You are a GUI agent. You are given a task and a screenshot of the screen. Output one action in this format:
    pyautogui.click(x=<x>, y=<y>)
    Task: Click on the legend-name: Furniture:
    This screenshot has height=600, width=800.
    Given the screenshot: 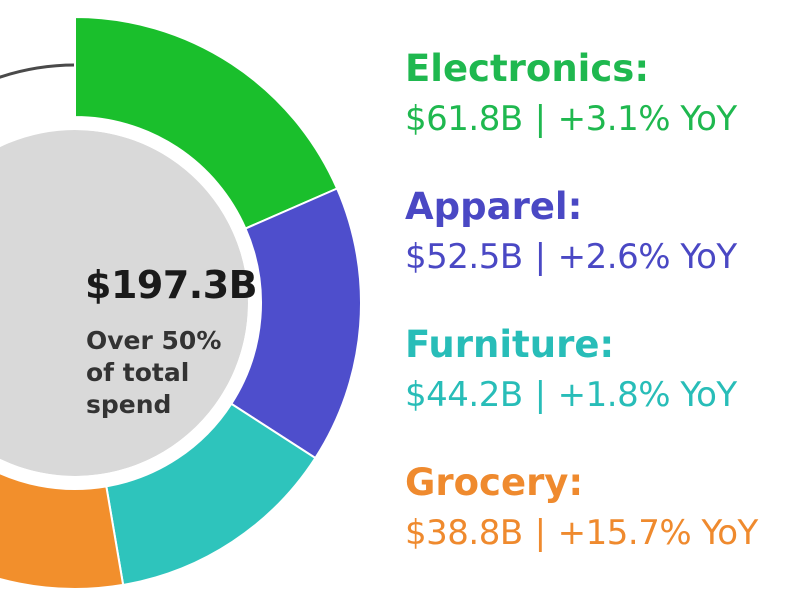 What is the action you would take?
    pyautogui.click(x=510, y=344)
    